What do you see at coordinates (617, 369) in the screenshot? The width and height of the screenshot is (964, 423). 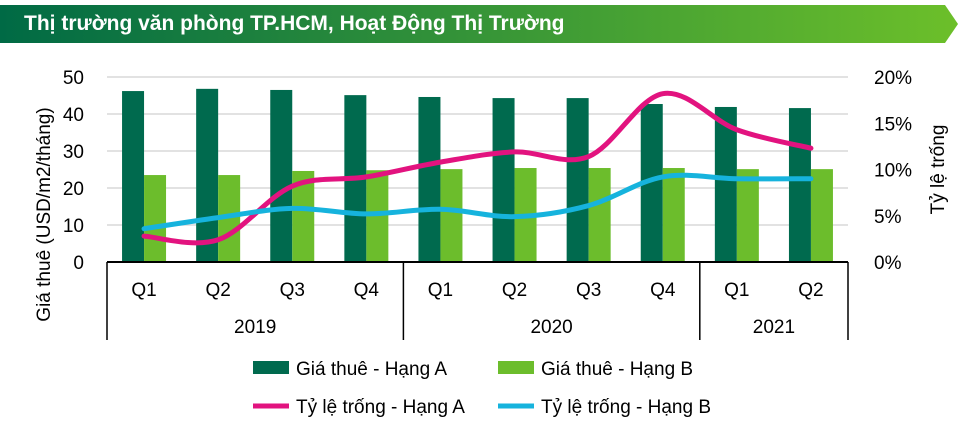 I see `legend-label: Giá thuê - Hạng B` at bounding box center [617, 369].